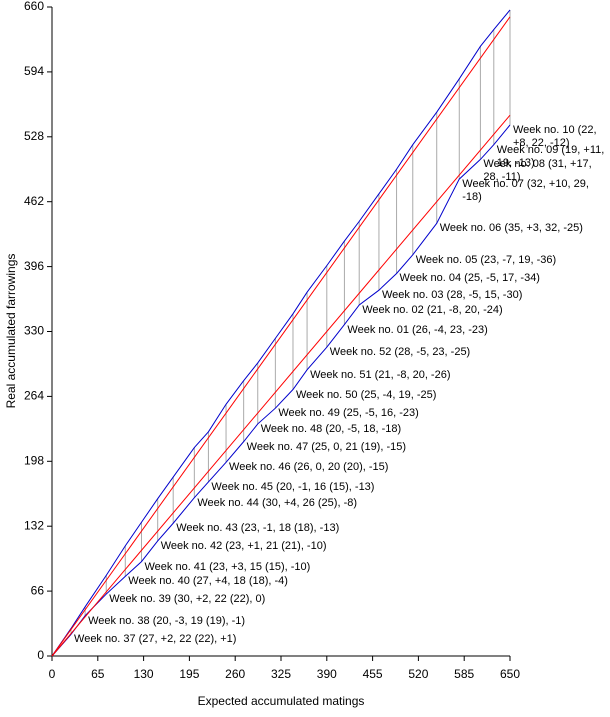  What do you see at coordinates (326, 446) in the screenshot?
I see `annotation: Week no. 47 (25, 0, 21 (19), -15)` at bounding box center [326, 446].